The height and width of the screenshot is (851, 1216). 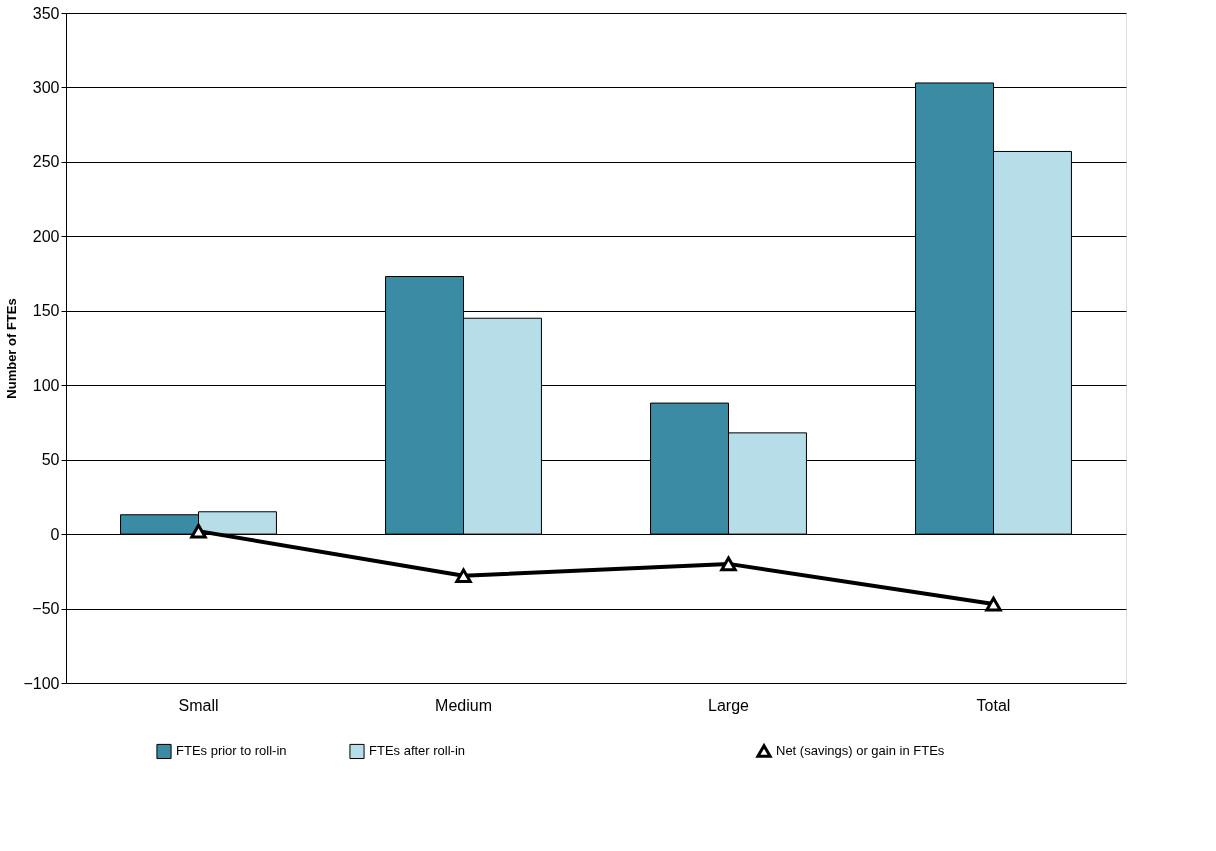 I want to click on y-tick-label: 100, so click(x=46, y=385).